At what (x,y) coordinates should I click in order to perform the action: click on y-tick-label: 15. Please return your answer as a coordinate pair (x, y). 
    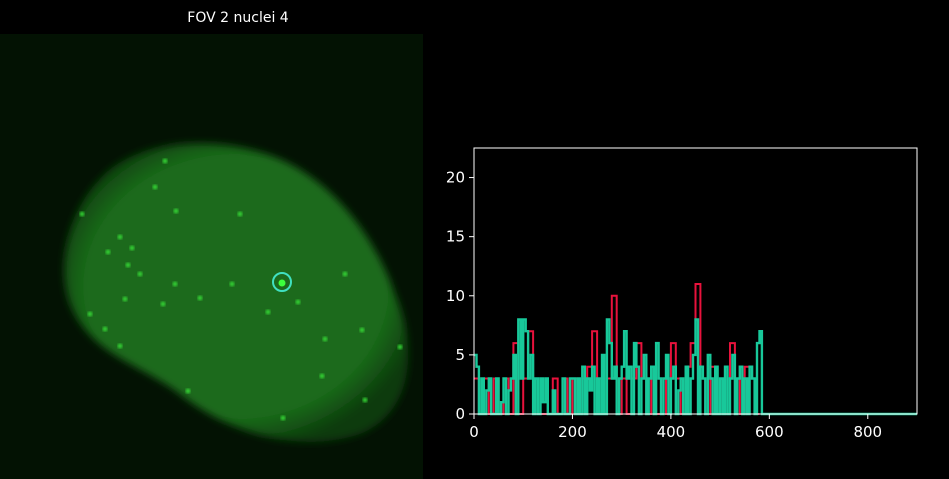
    Looking at the image, I should click on (455, 237).